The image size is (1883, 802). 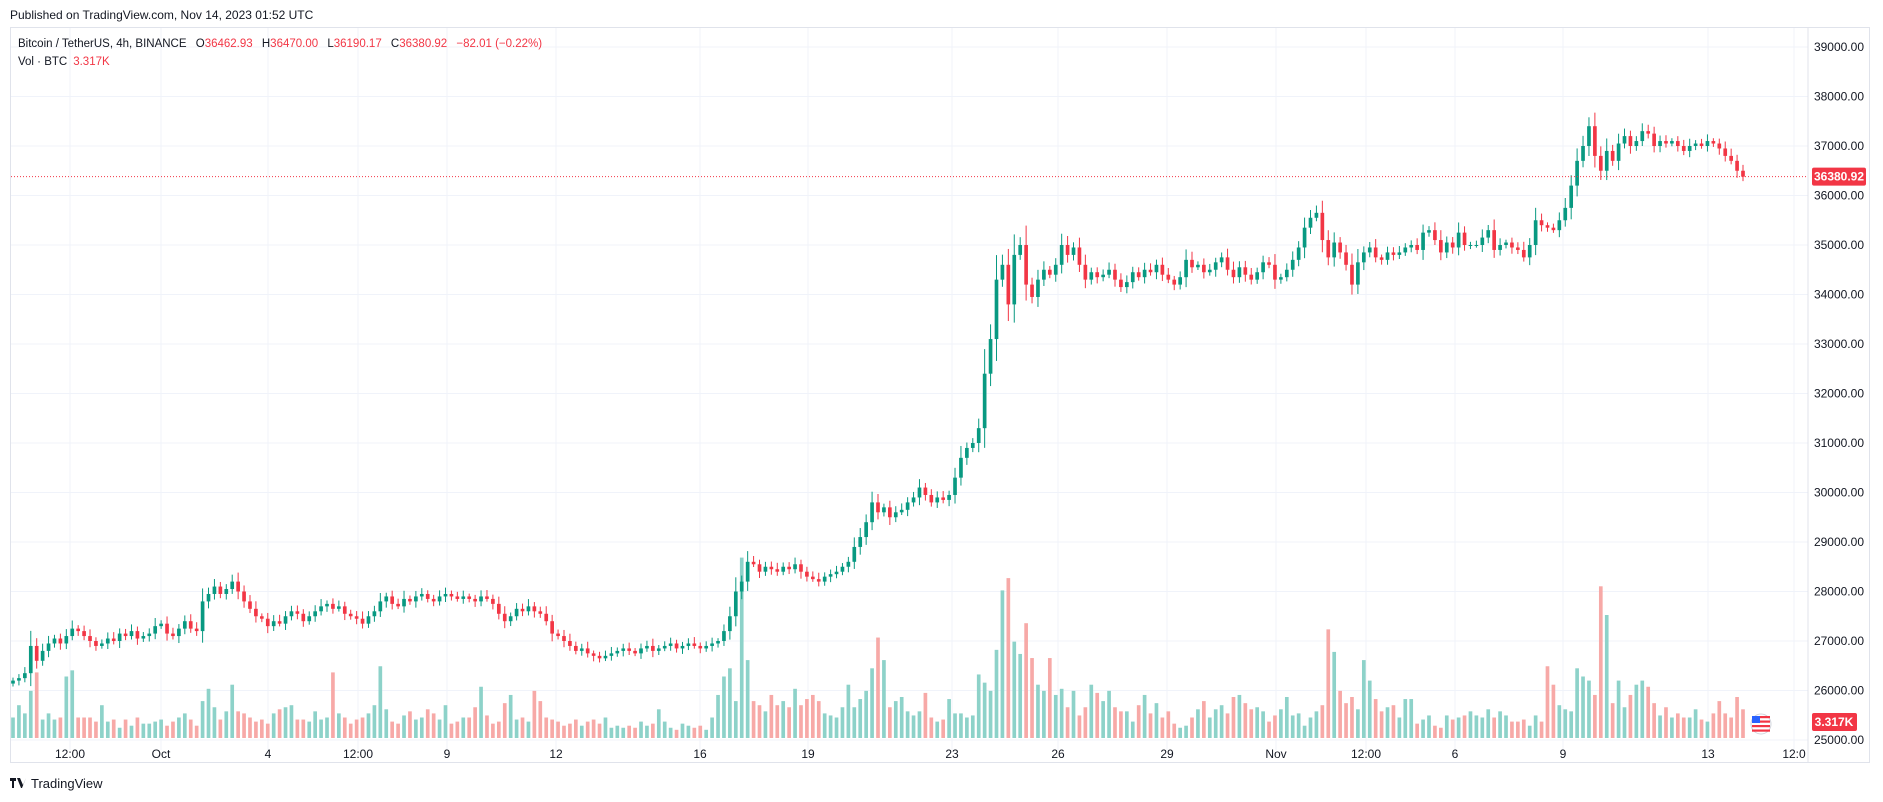 I want to click on low-label: L, so click(x=330, y=44).